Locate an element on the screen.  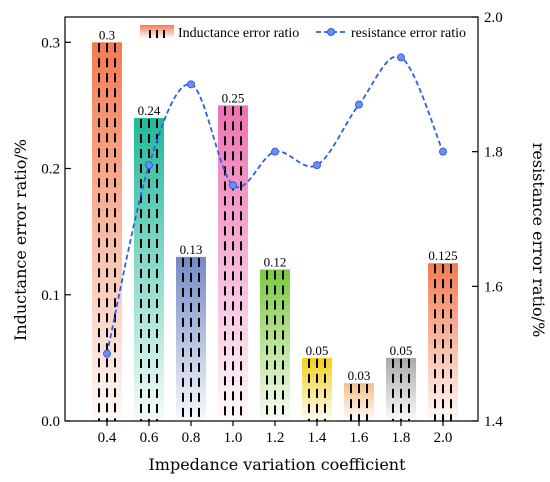
resistance-point-1.8 is located at coordinates (401, 57).